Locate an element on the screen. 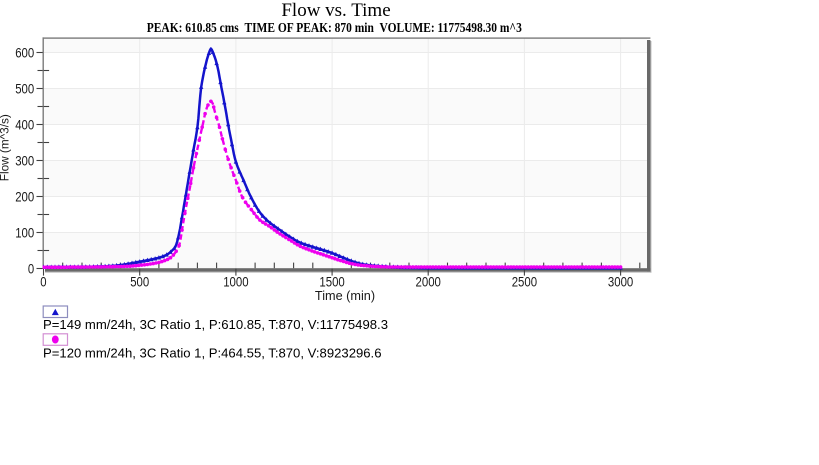  svg-text: 3000 is located at coordinates (621, 282).